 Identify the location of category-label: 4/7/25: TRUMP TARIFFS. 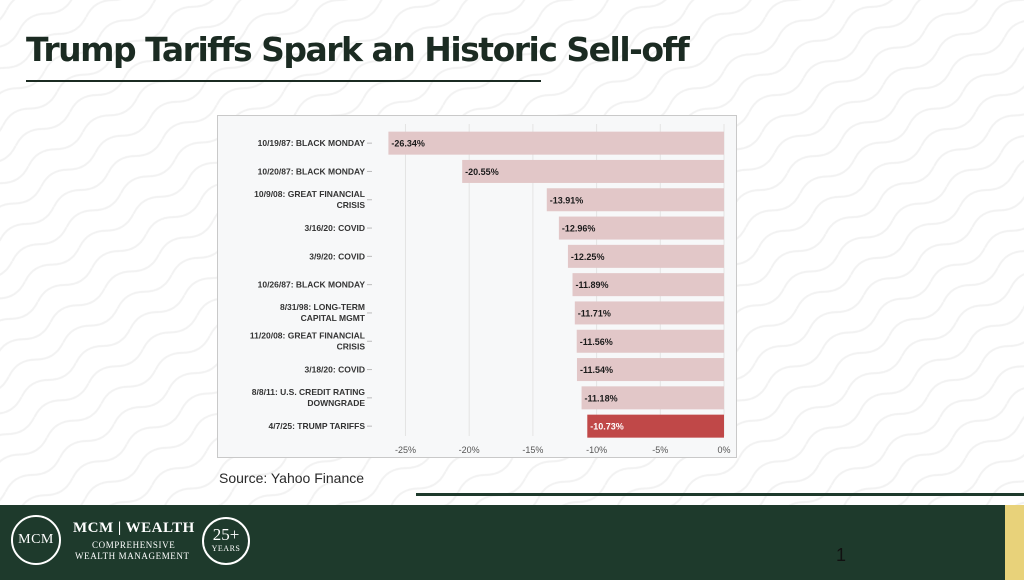
(316, 426).